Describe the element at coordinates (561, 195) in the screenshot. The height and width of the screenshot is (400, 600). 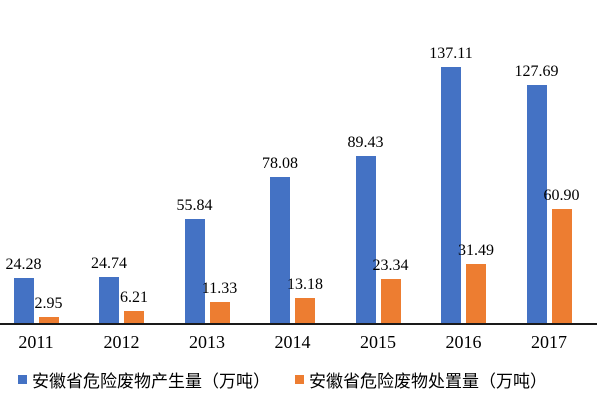
I see `disposal-value-label: 60.90` at that location.